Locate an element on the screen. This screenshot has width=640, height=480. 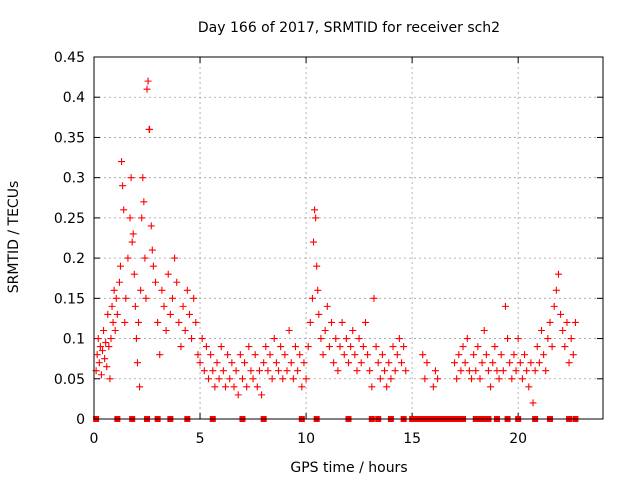
y-tick-label: 0 is located at coordinates (80, 420).